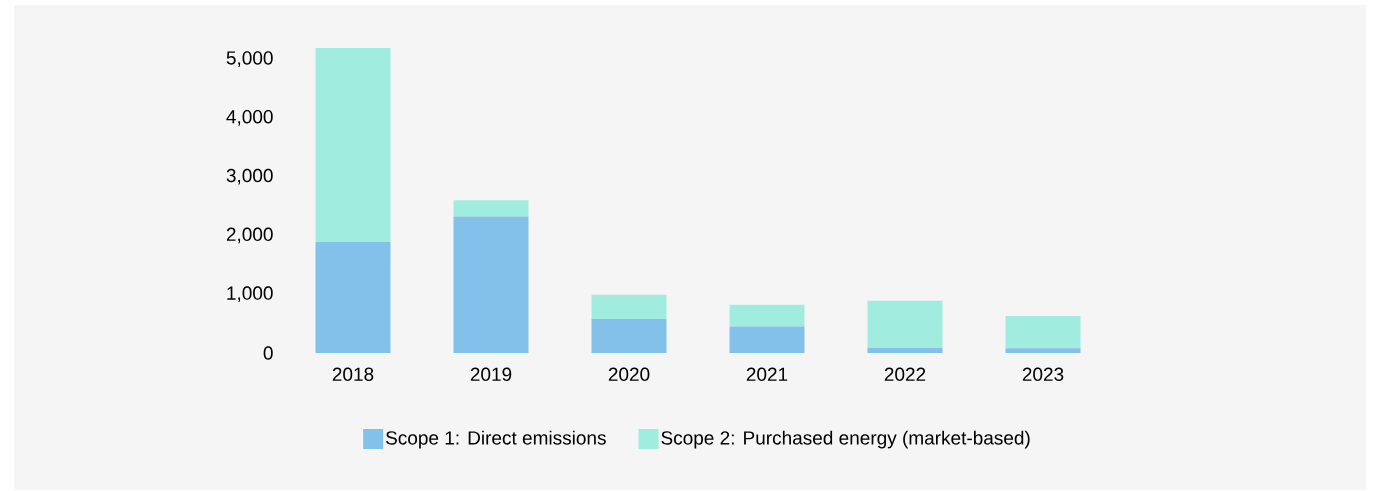 This screenshot has height=491, width=1379. Describe the element at coordinates (249, 59) in the screenshot. I see `y-tick-label: 5,000` at that location.